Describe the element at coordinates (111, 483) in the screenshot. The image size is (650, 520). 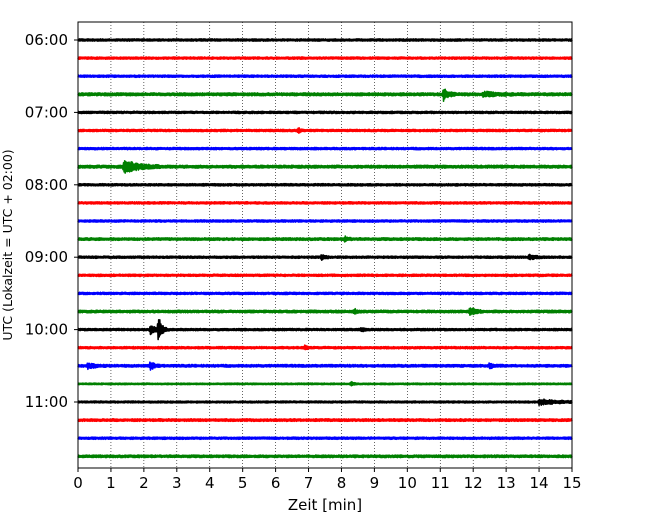
I see `x-tick-label: 1` at that location.